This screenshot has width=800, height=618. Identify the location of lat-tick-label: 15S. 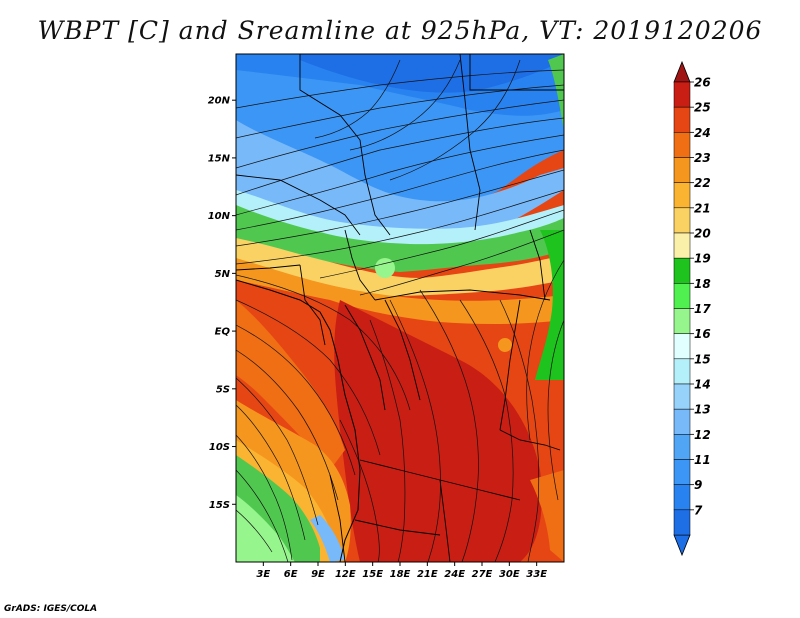
(219, 505).